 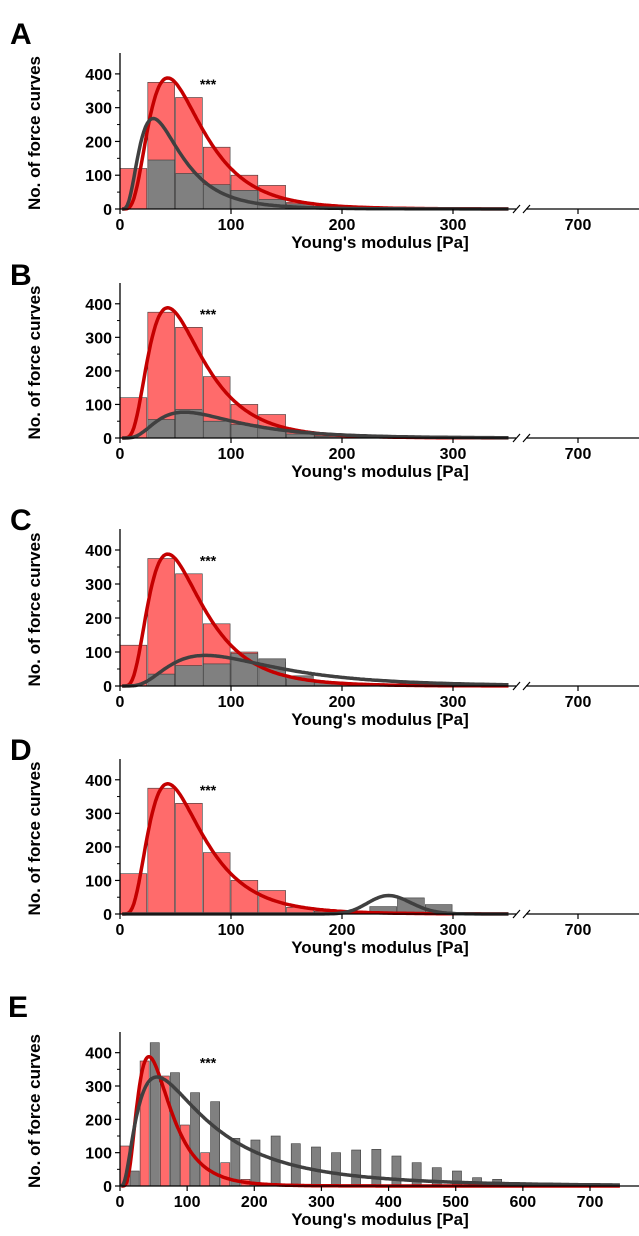 I want to click on panel-letter: B, so click(x=21, y=275).